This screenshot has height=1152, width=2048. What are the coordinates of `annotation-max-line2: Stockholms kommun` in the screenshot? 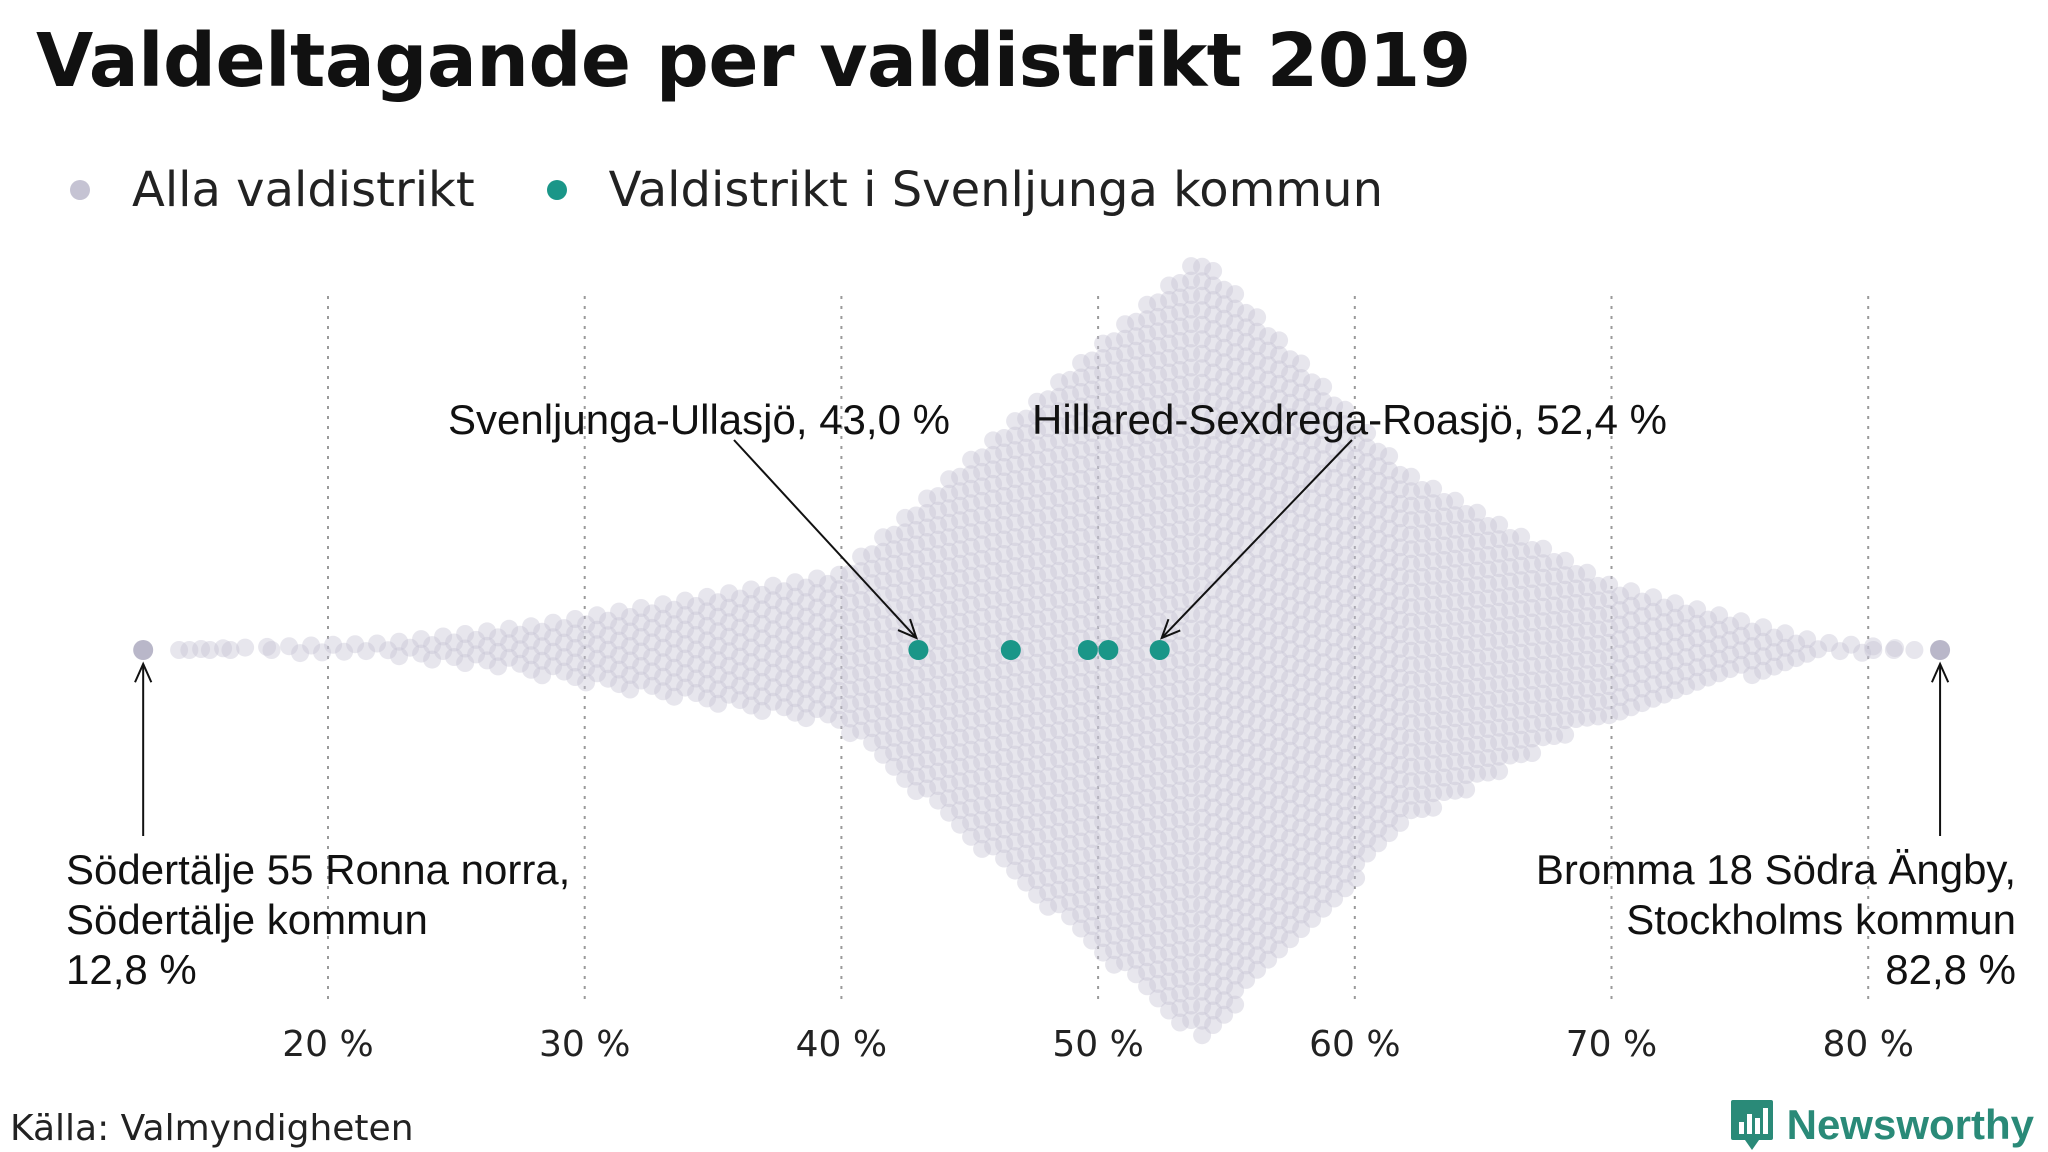 It's located at (1821, 919).